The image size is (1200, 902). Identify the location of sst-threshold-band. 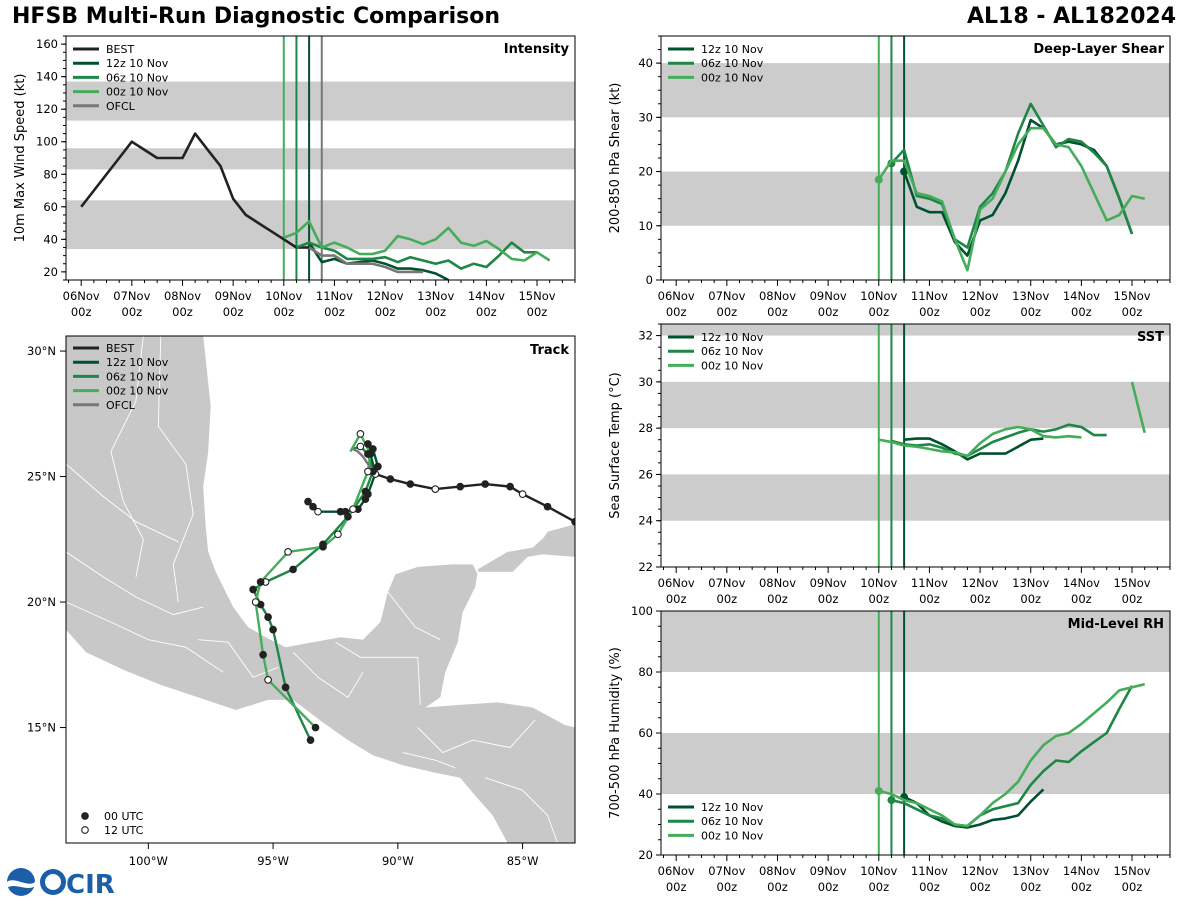
(915, 497).